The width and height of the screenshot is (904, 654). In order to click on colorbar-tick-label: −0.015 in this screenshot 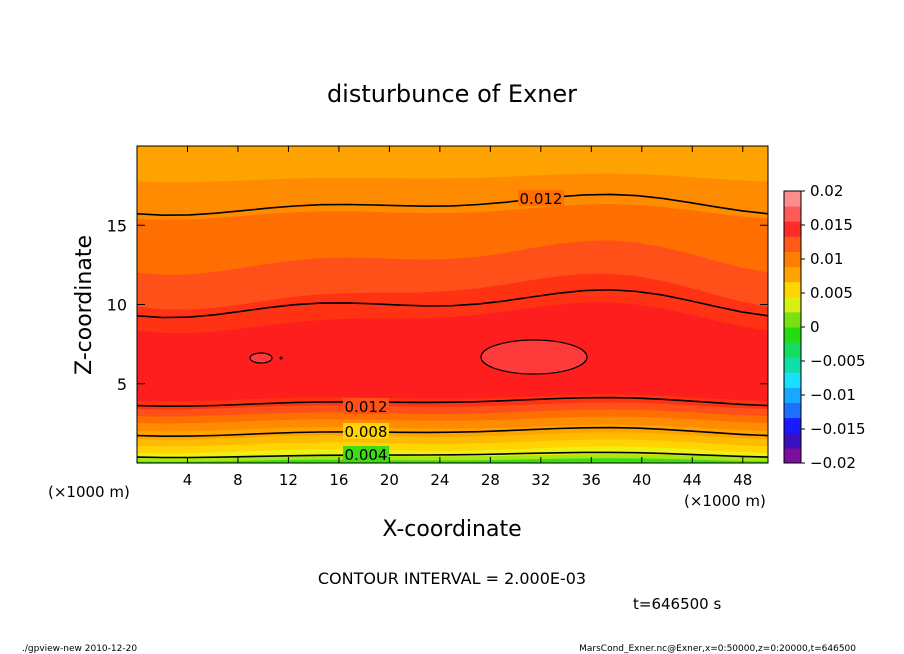, I will do `click(838, 429)`.